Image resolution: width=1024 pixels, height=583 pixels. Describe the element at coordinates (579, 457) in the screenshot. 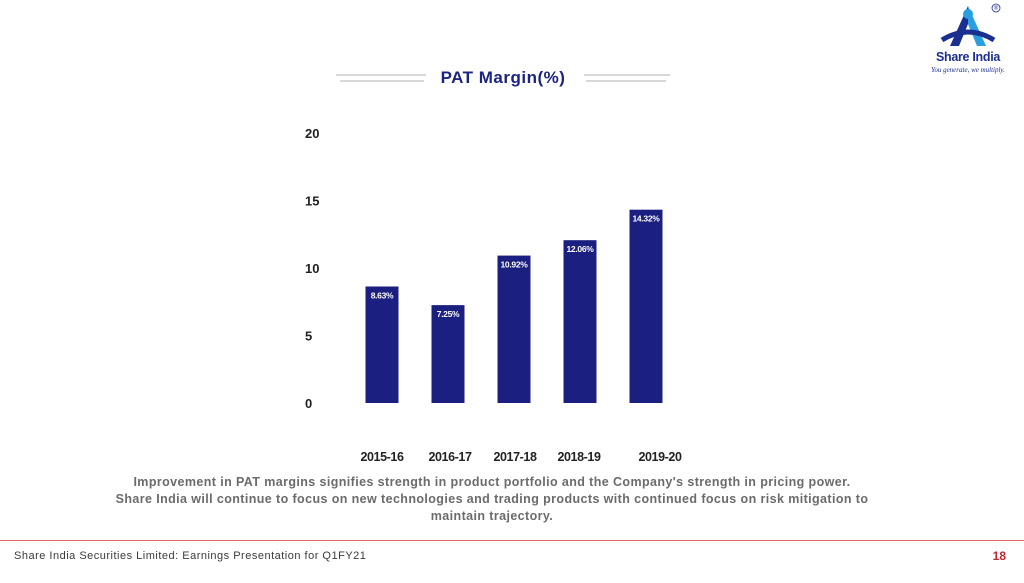

I see `x-tick-label: 2018-19` at that location.